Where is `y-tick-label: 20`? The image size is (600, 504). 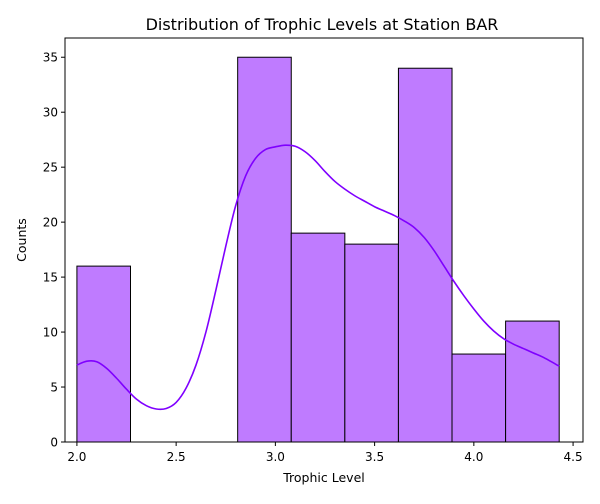
y-tick-label: 20 is located at coordinates (50, 223).